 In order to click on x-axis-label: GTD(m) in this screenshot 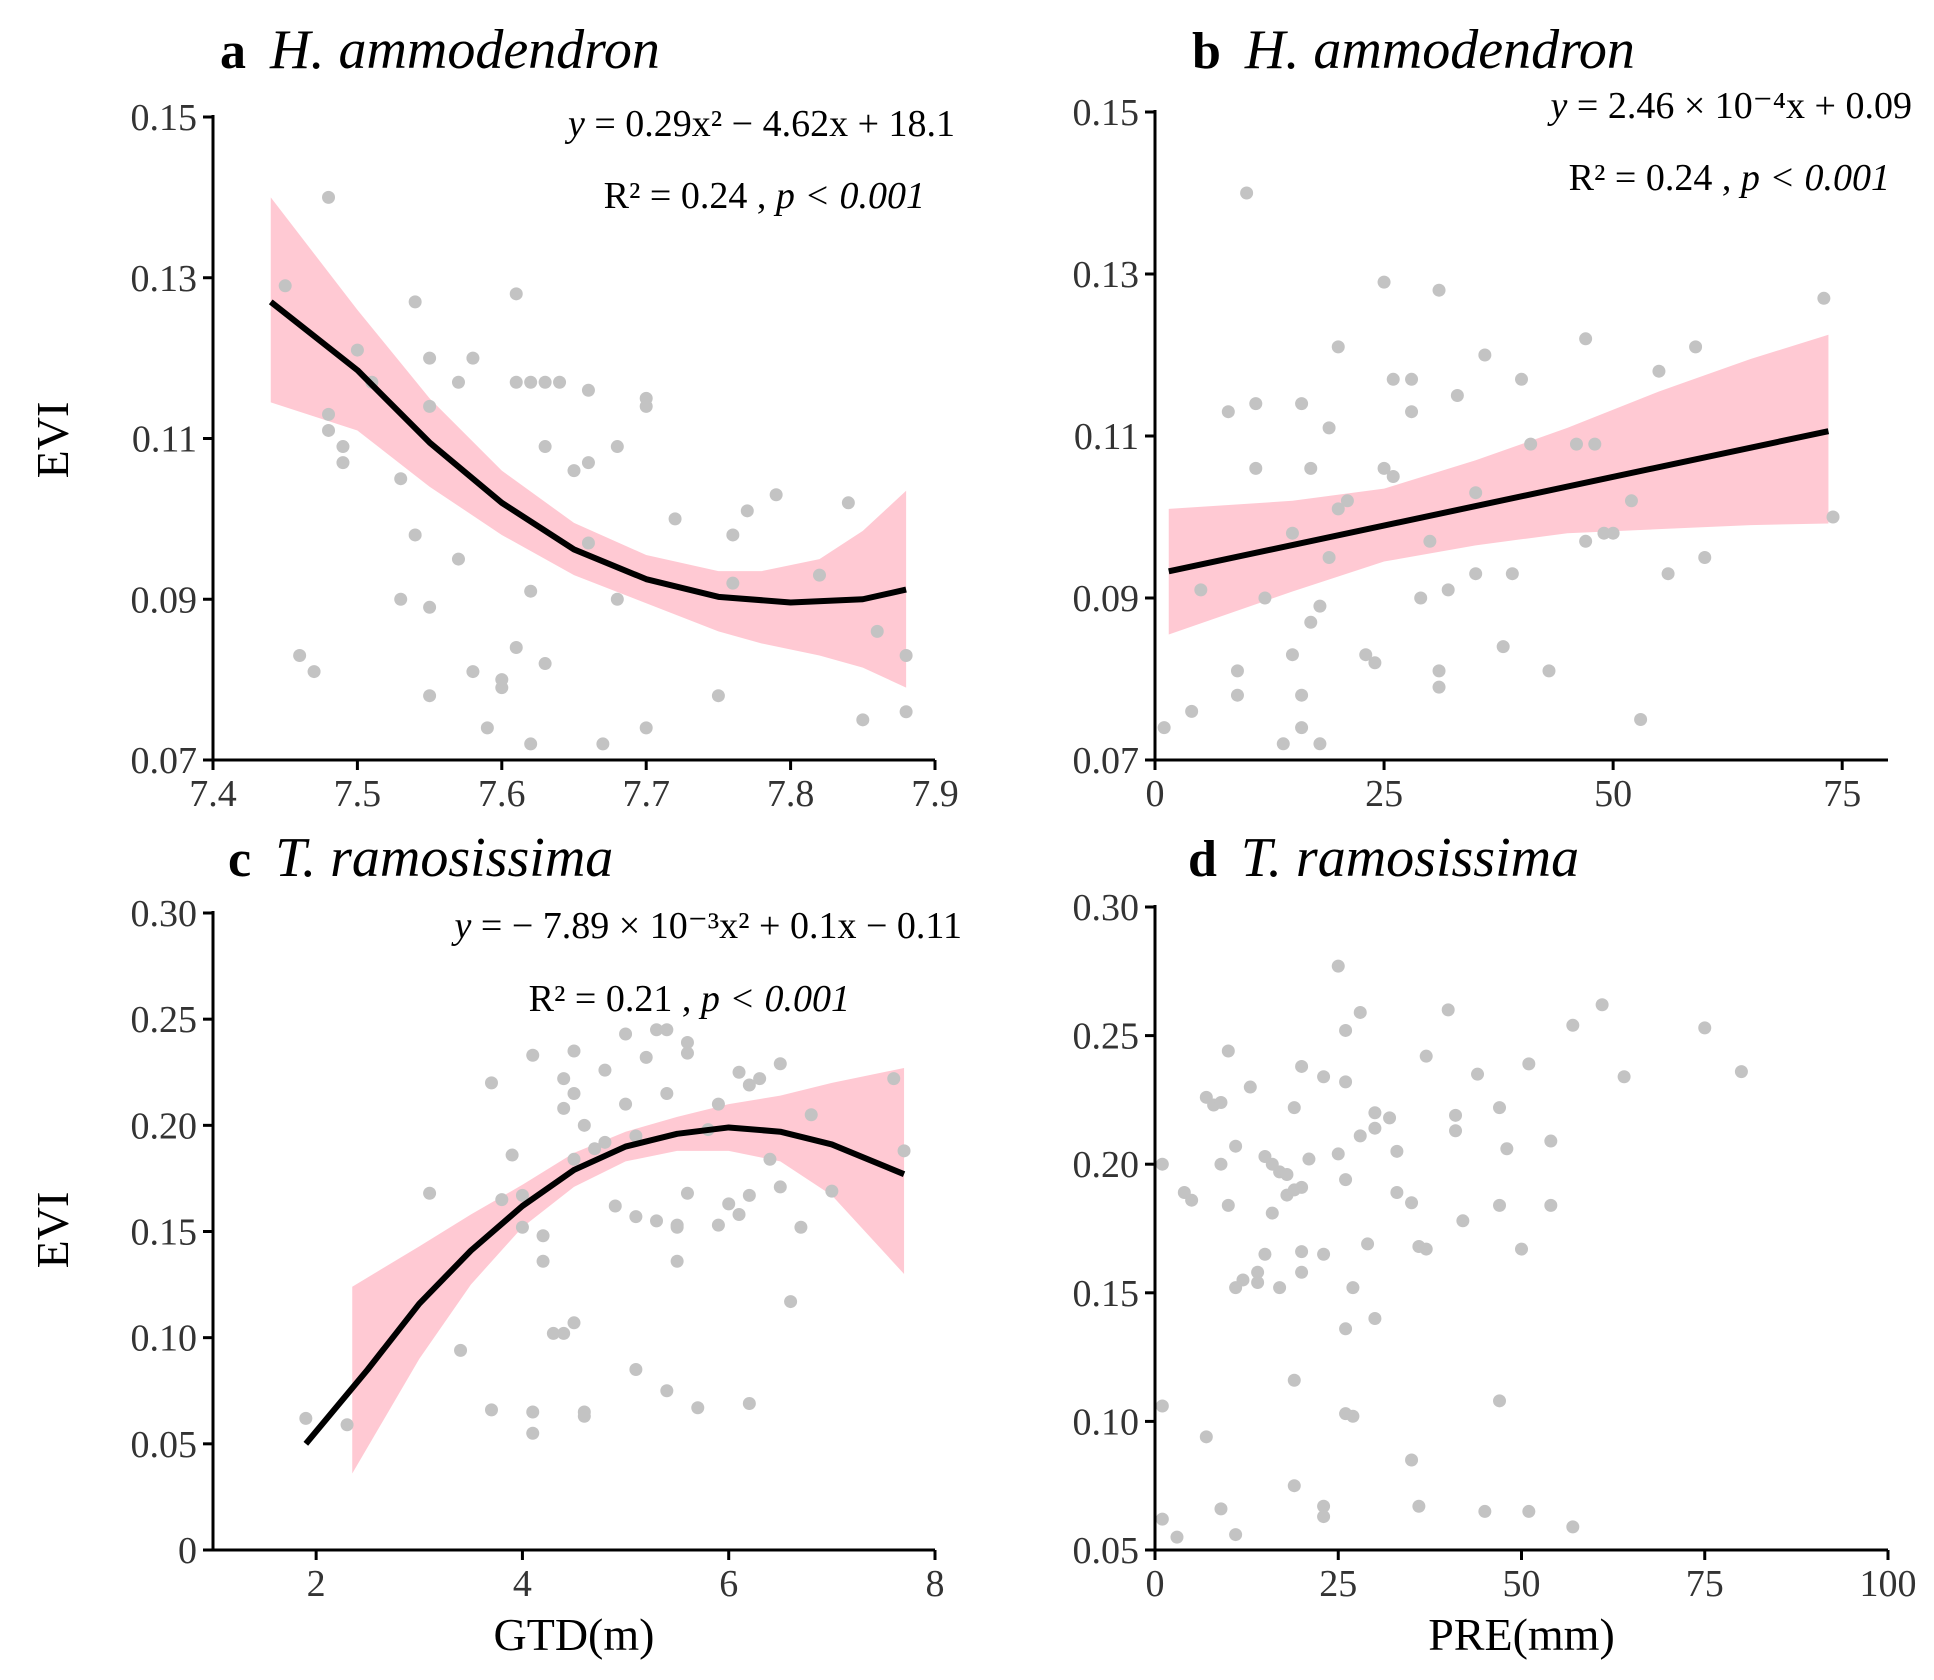, I will do `click(574, 1634)`.